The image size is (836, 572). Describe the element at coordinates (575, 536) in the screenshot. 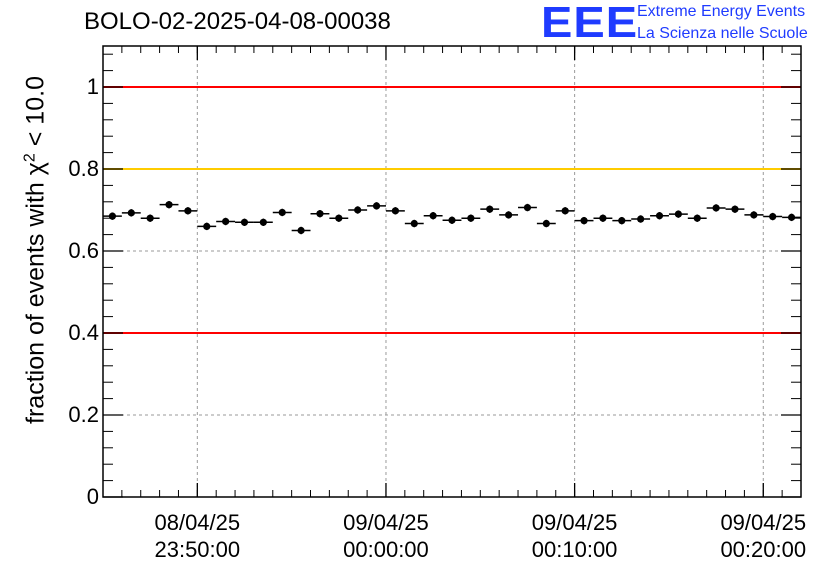

I see `x-tick-label: 09/04/25 00:10:00` at that location.